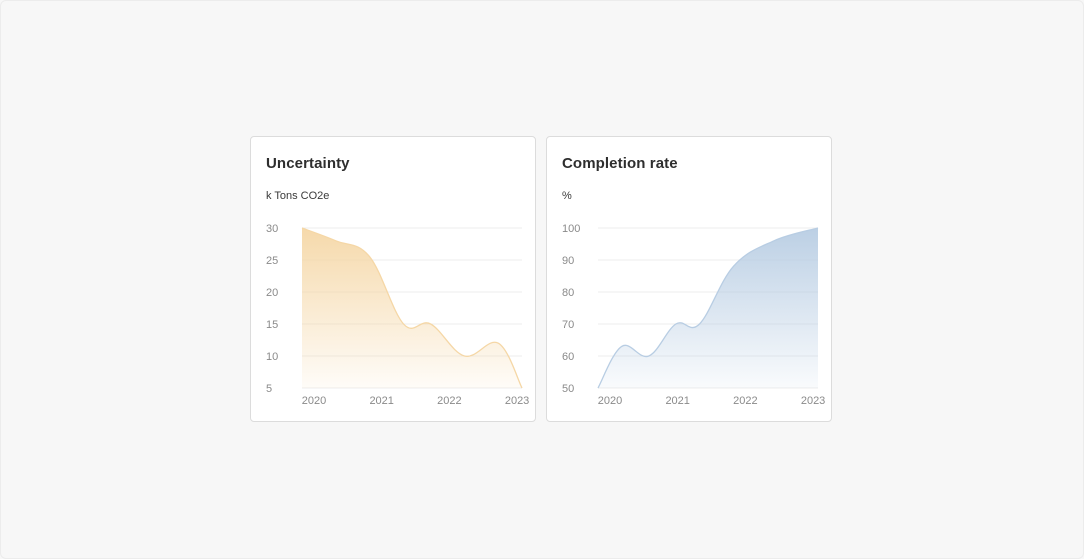  Describe the element at coordinates (272, 261) in the screenshot. I see `y-tick-label: 25` at that location.